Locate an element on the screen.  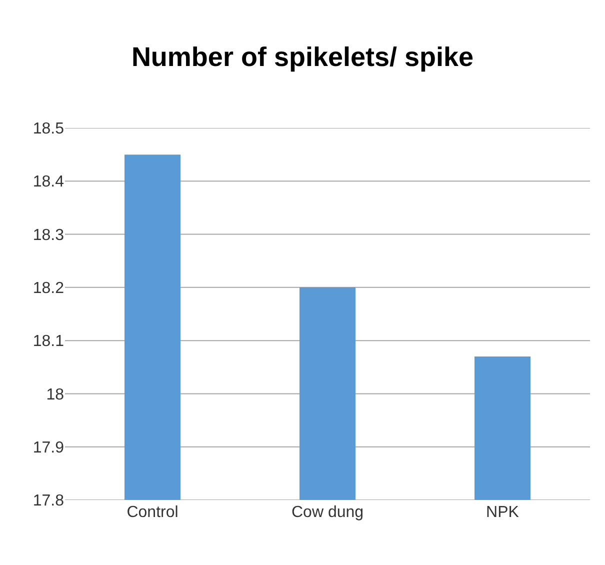
y-tick-label: 18.2 is located at coordinates (48, 289).